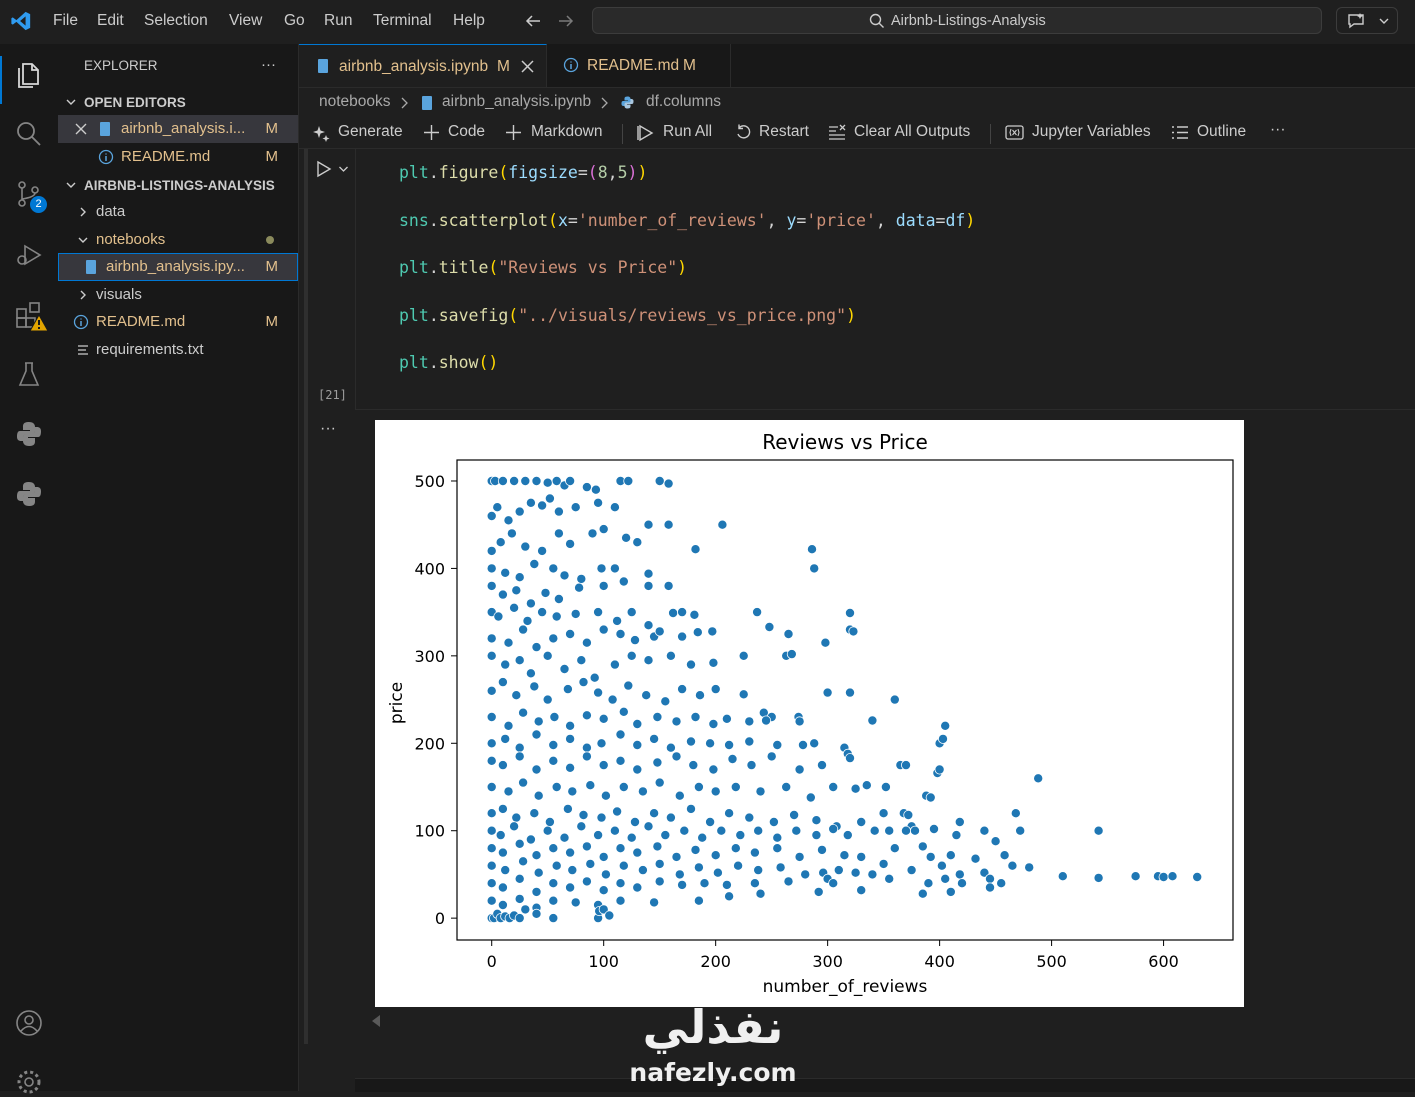 This screenshot has height=1097, width=1415. What do you see at coordinates (376, 1021) in the screenshot?
I see `scroll-left-arrow-icon` at bounding box center [376, 1021].